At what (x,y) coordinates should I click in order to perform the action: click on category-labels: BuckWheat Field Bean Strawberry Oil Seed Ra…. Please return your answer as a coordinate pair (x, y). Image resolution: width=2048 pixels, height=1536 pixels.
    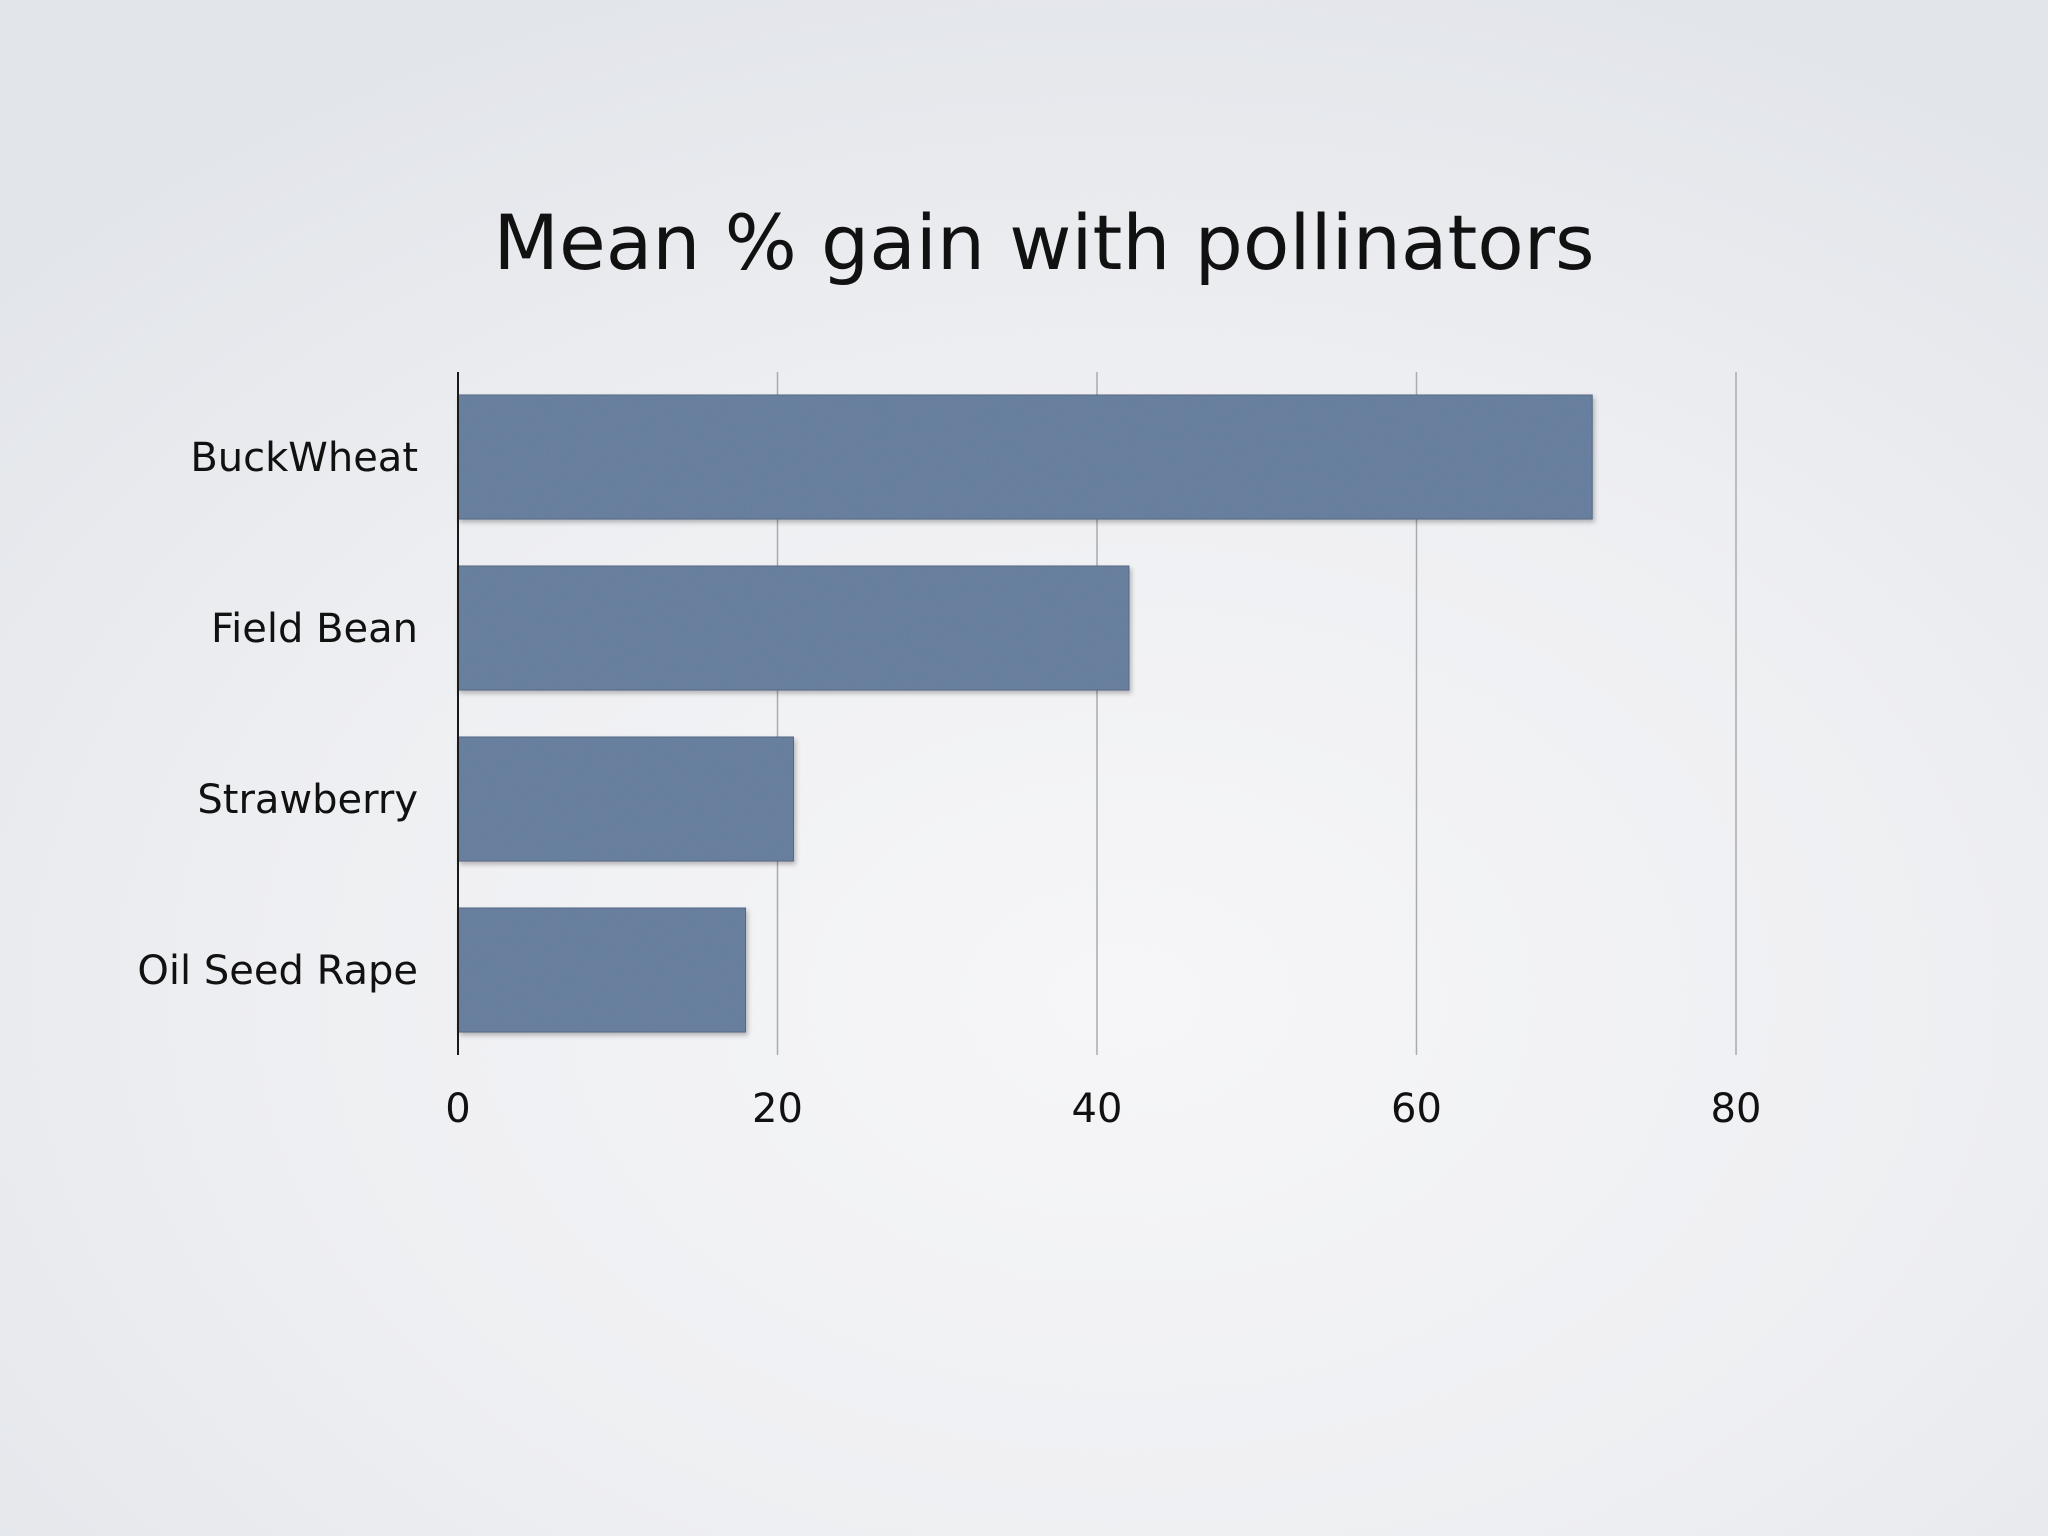
    Looking at the image, I should click on (277, 714).